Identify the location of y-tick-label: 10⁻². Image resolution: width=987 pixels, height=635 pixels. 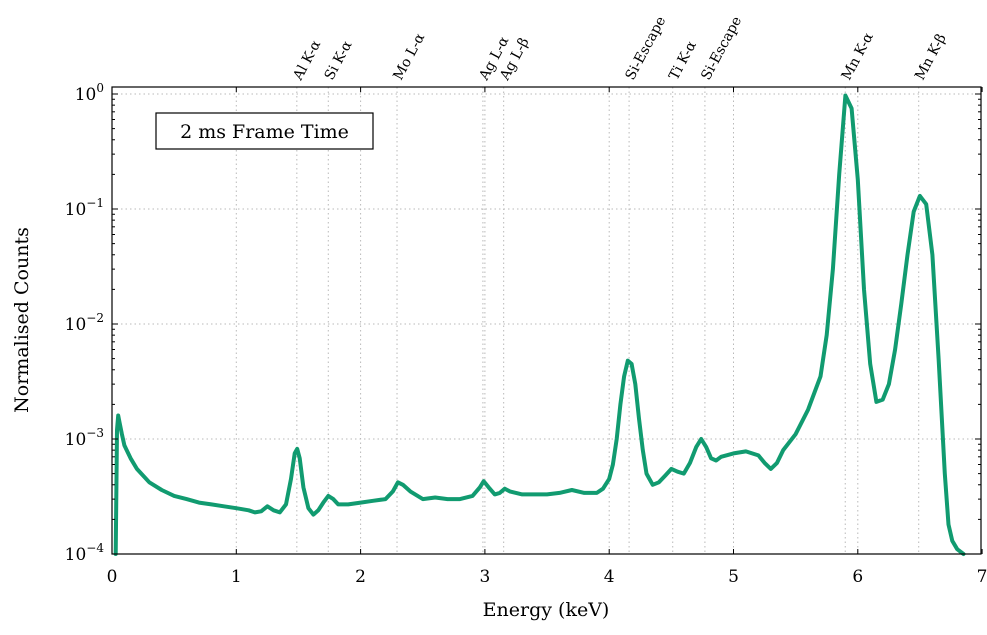
(84, 323).